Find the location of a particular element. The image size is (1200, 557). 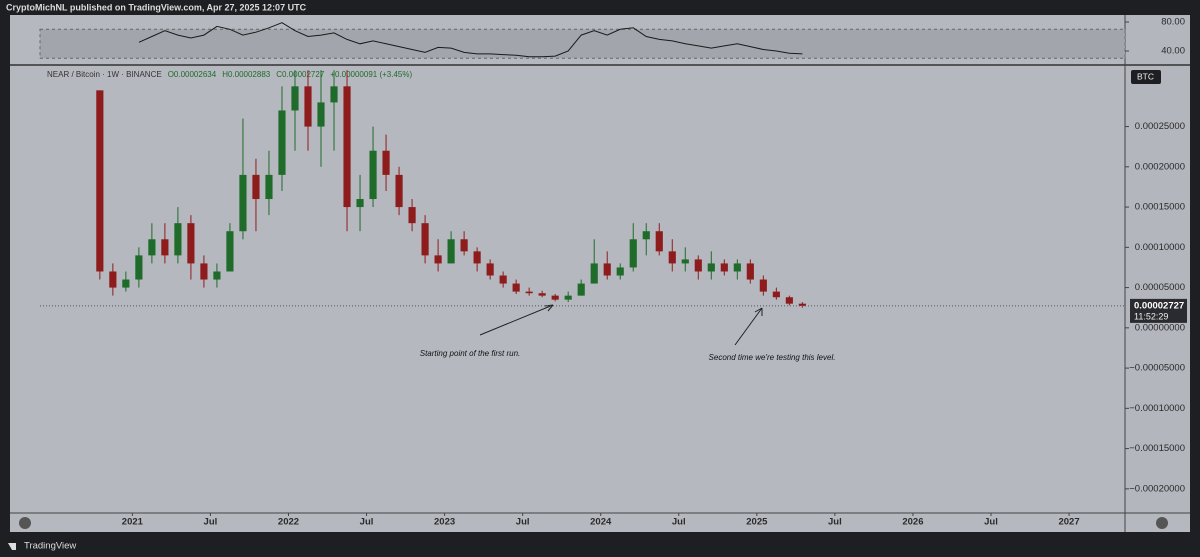

footer: TradingView is located at coordinates (50, 546).